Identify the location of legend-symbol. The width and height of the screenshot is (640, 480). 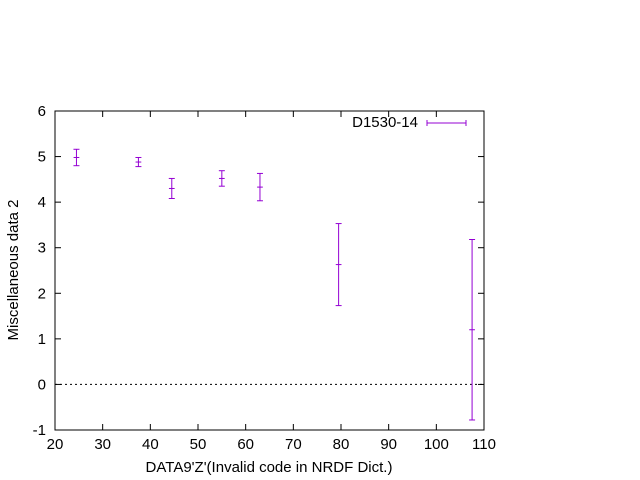
(446, 123).